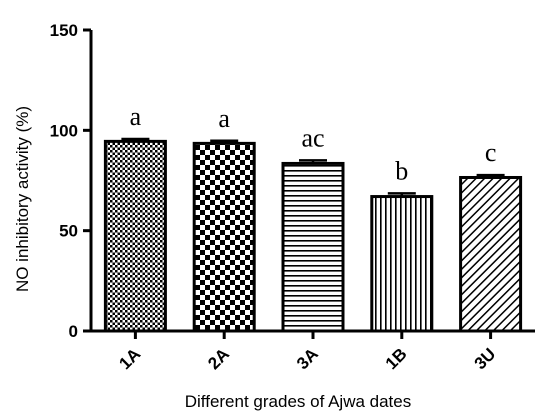  Describe the element at coordinates (485, 358) in the screenshot. I see `x-tick-label-3U: 3U` at that location.